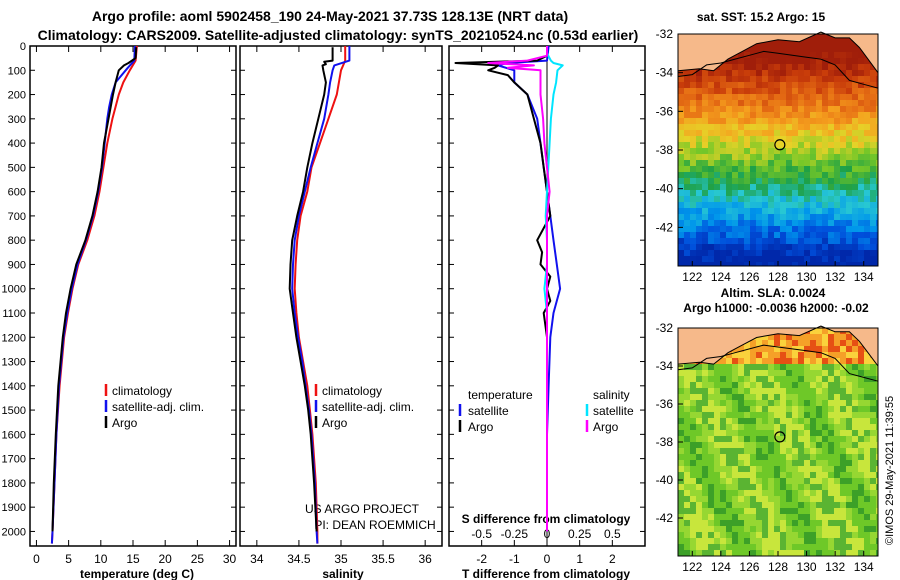 This screenshot has width=900, height=580. I want to click on depth-tick-label: 600, so click(17, 193).